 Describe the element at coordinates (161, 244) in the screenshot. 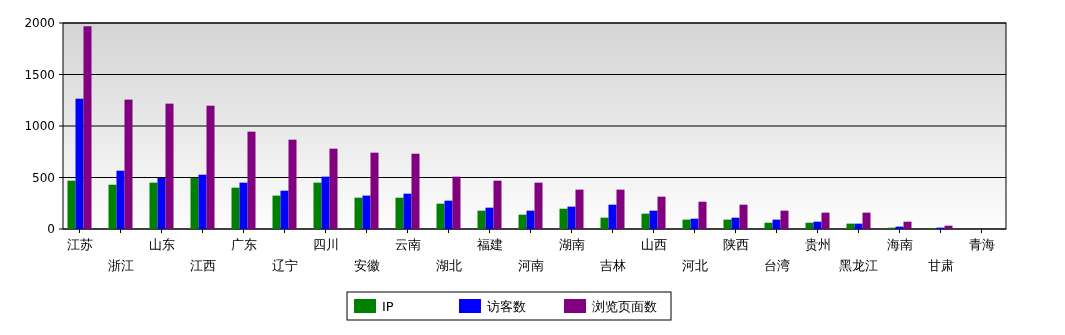

I see `x-tick-label: 山东` at that location.